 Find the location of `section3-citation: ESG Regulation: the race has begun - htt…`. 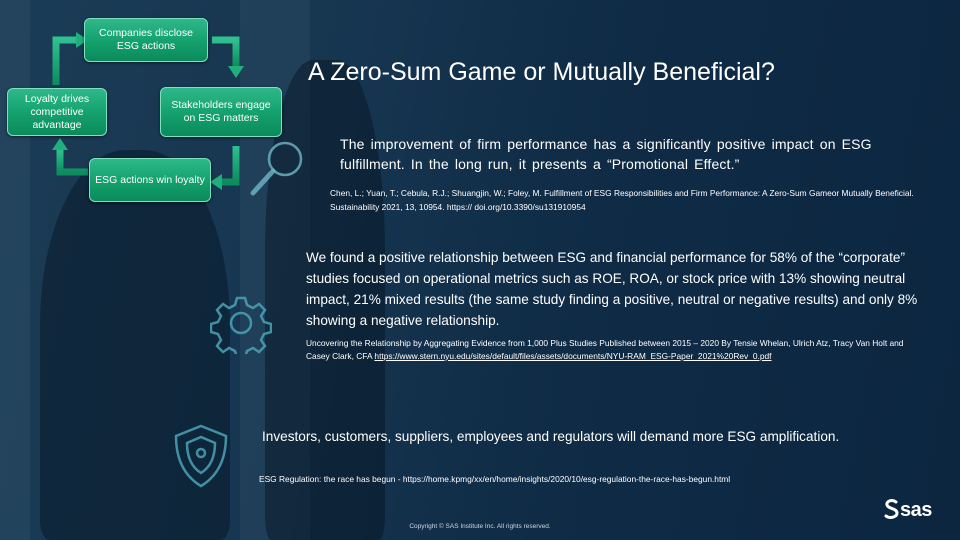

section3-citation: ESG Regulation: the race has begun - htt… is located at coordinates (495, 479).